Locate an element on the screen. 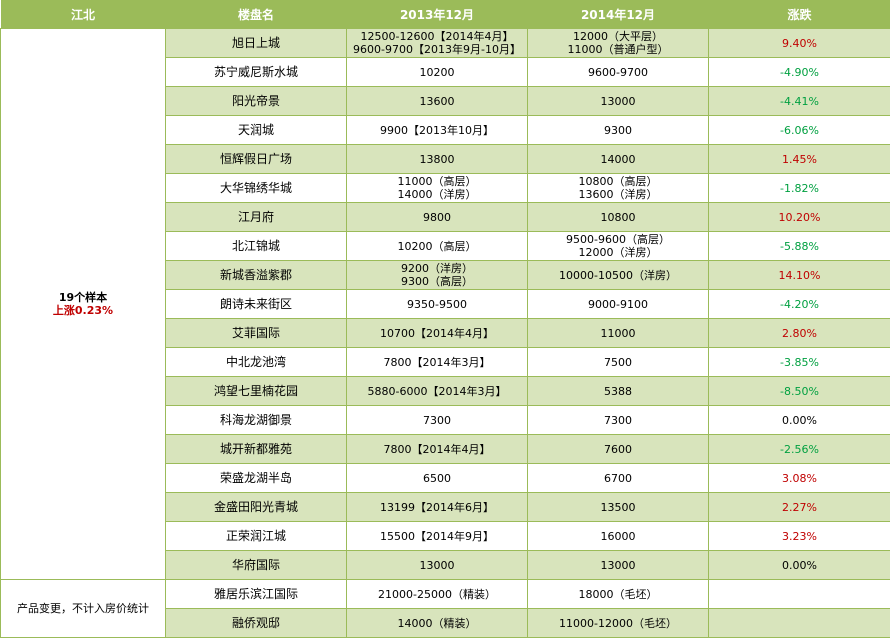 Image resolution: width=890 pixels, height=640 pixels. price-2013: 21000-25000（精装） is located at coordinates (437, 594).